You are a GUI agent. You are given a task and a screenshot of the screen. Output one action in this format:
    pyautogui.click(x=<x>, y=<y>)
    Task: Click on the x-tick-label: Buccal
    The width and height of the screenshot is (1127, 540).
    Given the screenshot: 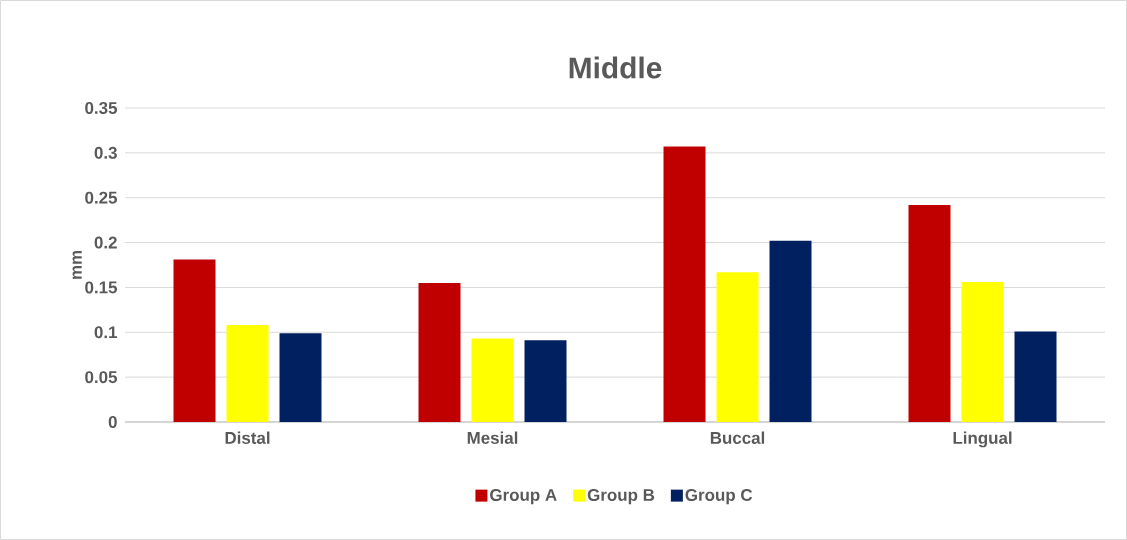 What is the action you would take?
    pyautogui.click(x=737, y=437)
    